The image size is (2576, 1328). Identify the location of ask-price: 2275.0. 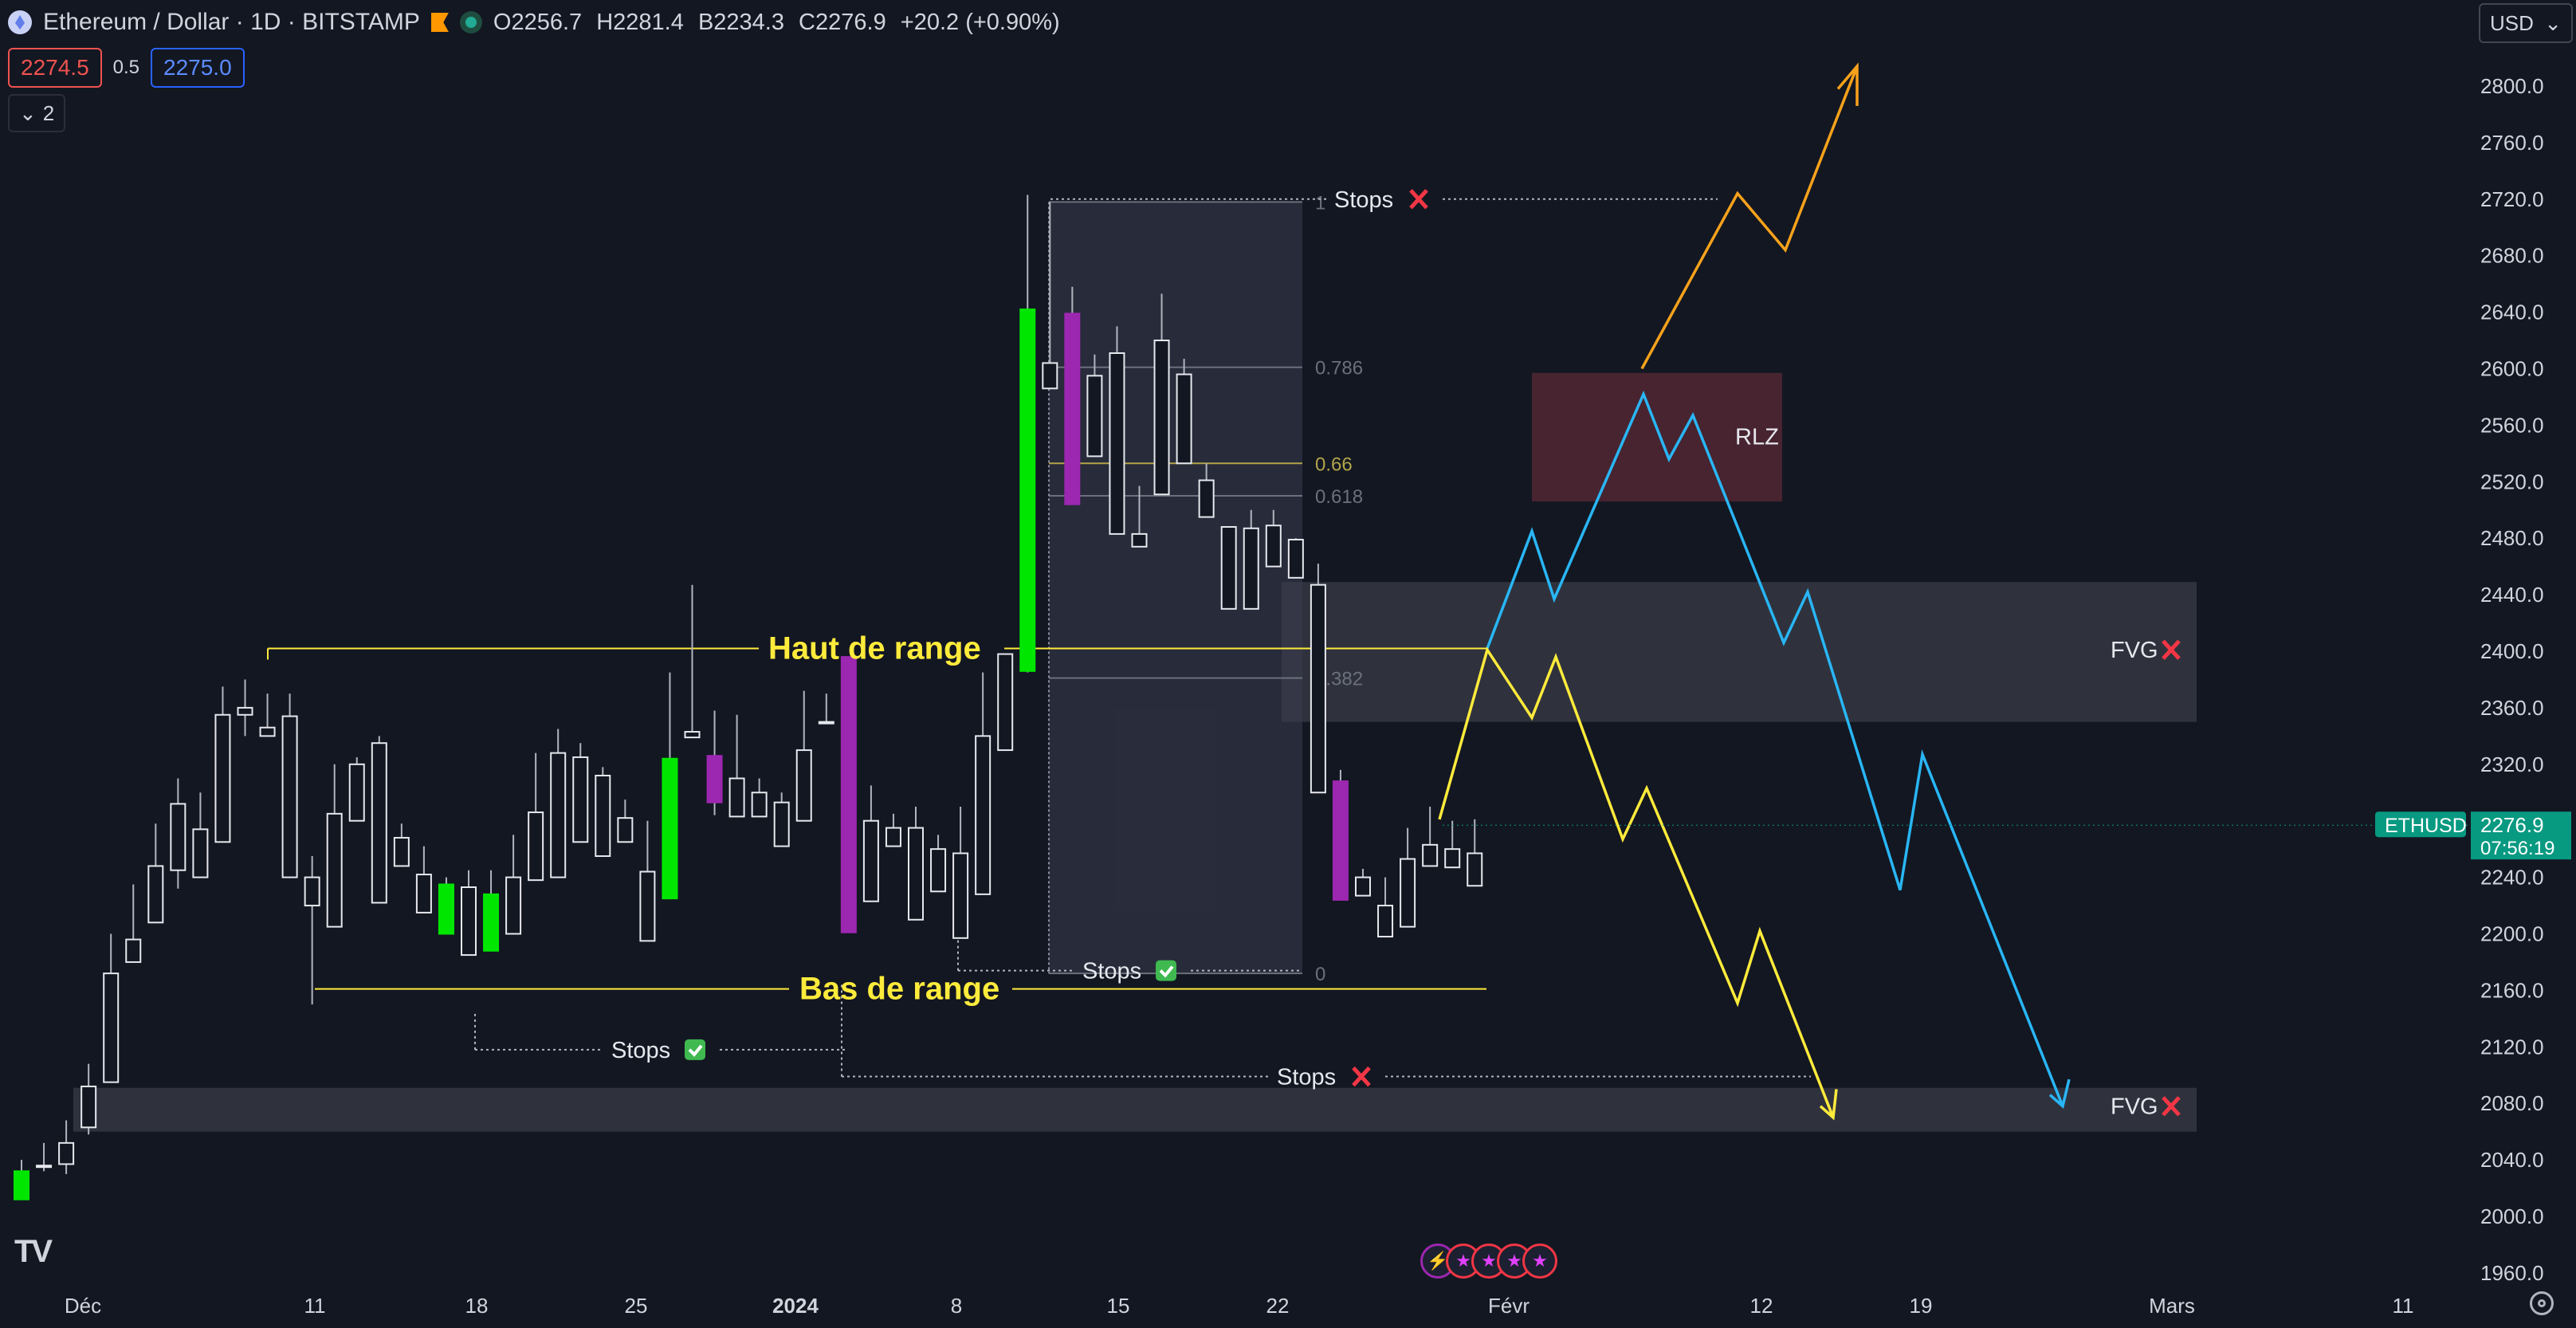
(198, 68).